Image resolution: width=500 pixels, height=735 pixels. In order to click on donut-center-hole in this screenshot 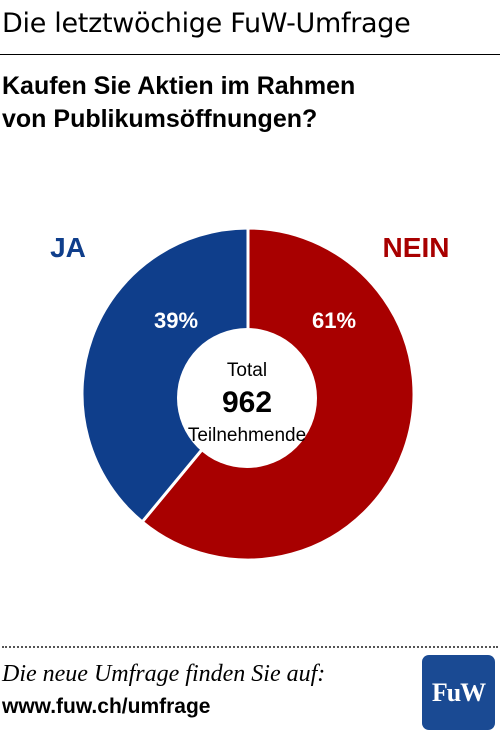, I will do `click(247, 398)`.